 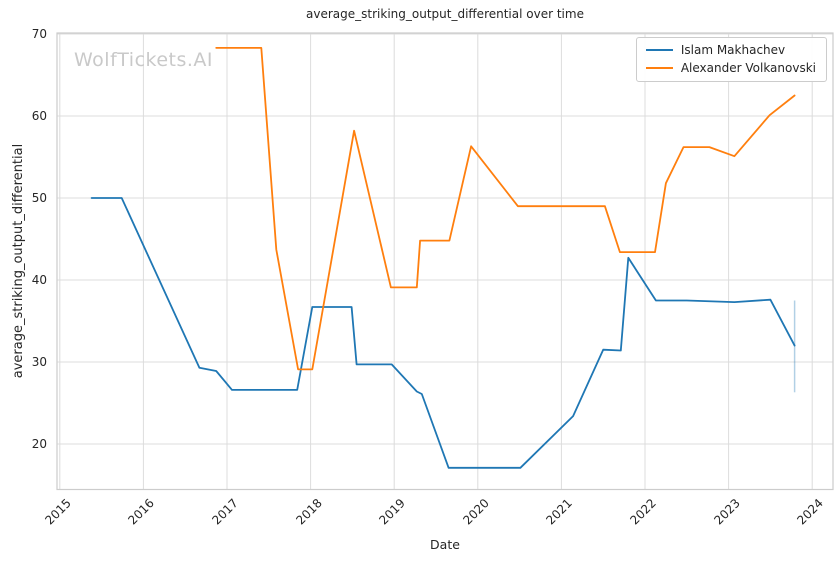 I want to click on legend-label: Alexander Volkanovski, so click(x=748, y=68).